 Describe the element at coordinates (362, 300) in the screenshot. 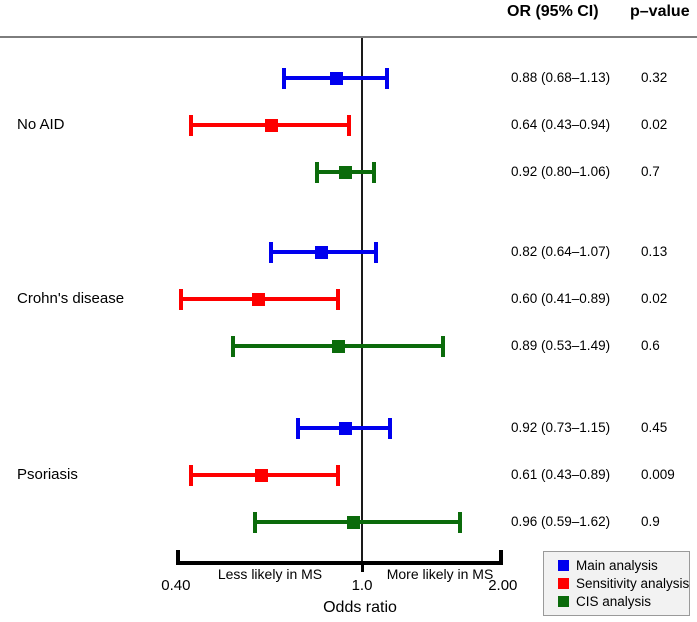

I see `reference-line` at that location.